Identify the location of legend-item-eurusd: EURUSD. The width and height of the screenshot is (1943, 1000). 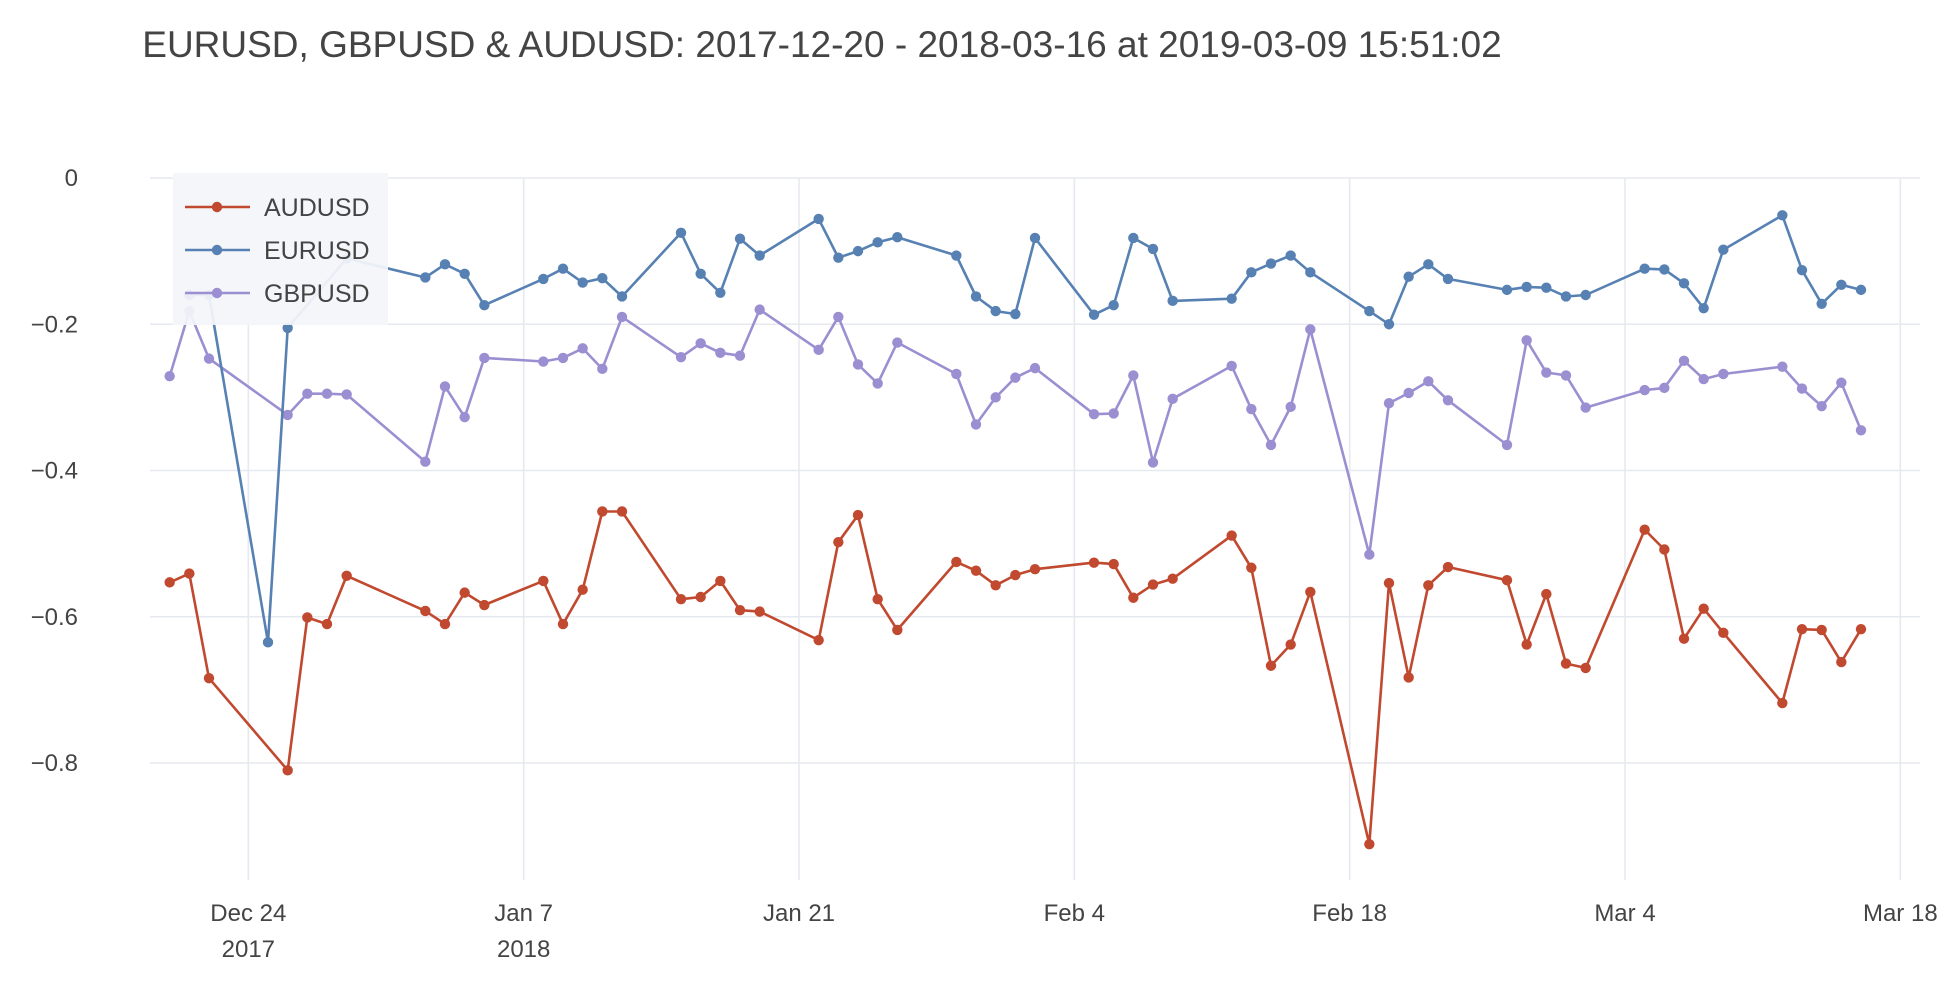
(277, 251).